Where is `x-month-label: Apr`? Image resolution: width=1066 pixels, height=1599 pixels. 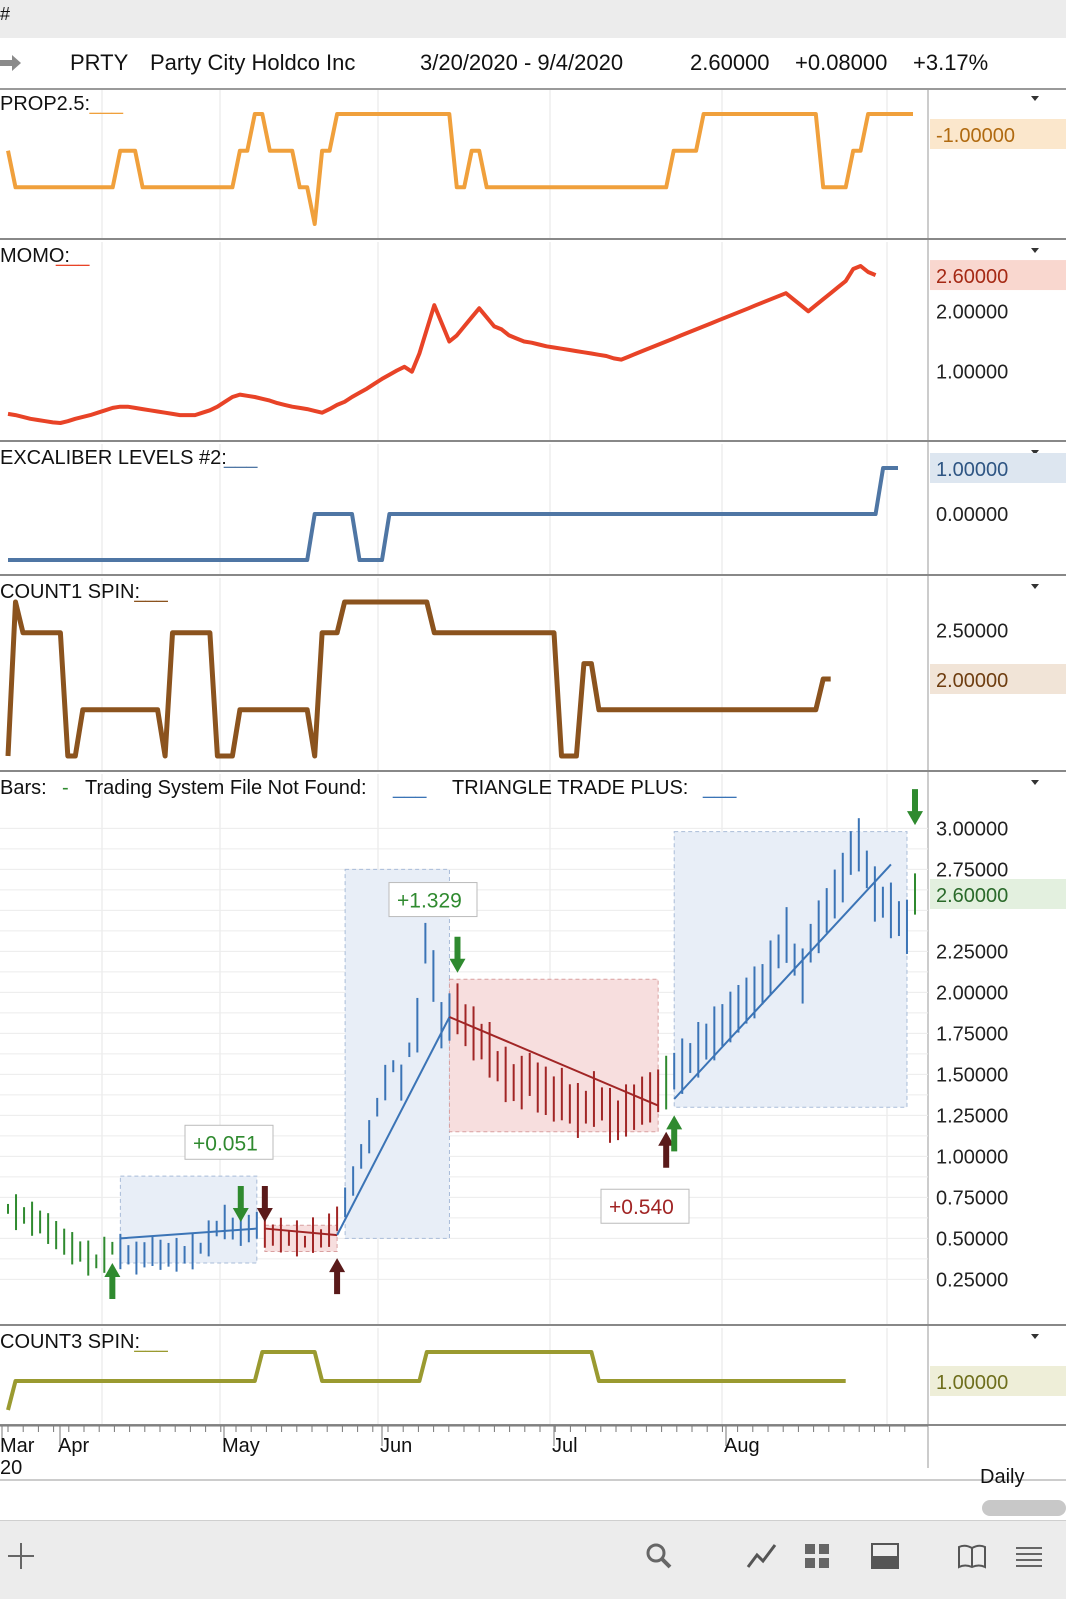 x-month-label: Apr is located at coordinates (73, 1446).